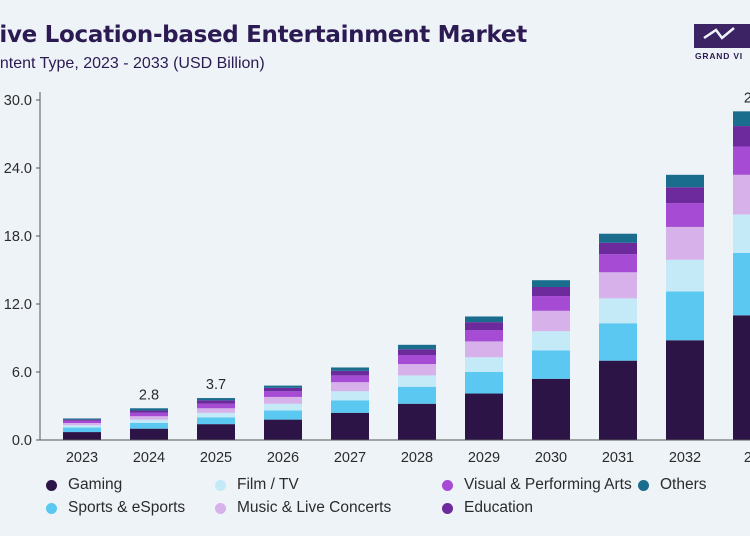 Image resolution: width=750 pixels, height=536 pixels. Describe the element at coordinates (18, 237) in the screenshot. I see `y-tick-label: 18.0` at that location.